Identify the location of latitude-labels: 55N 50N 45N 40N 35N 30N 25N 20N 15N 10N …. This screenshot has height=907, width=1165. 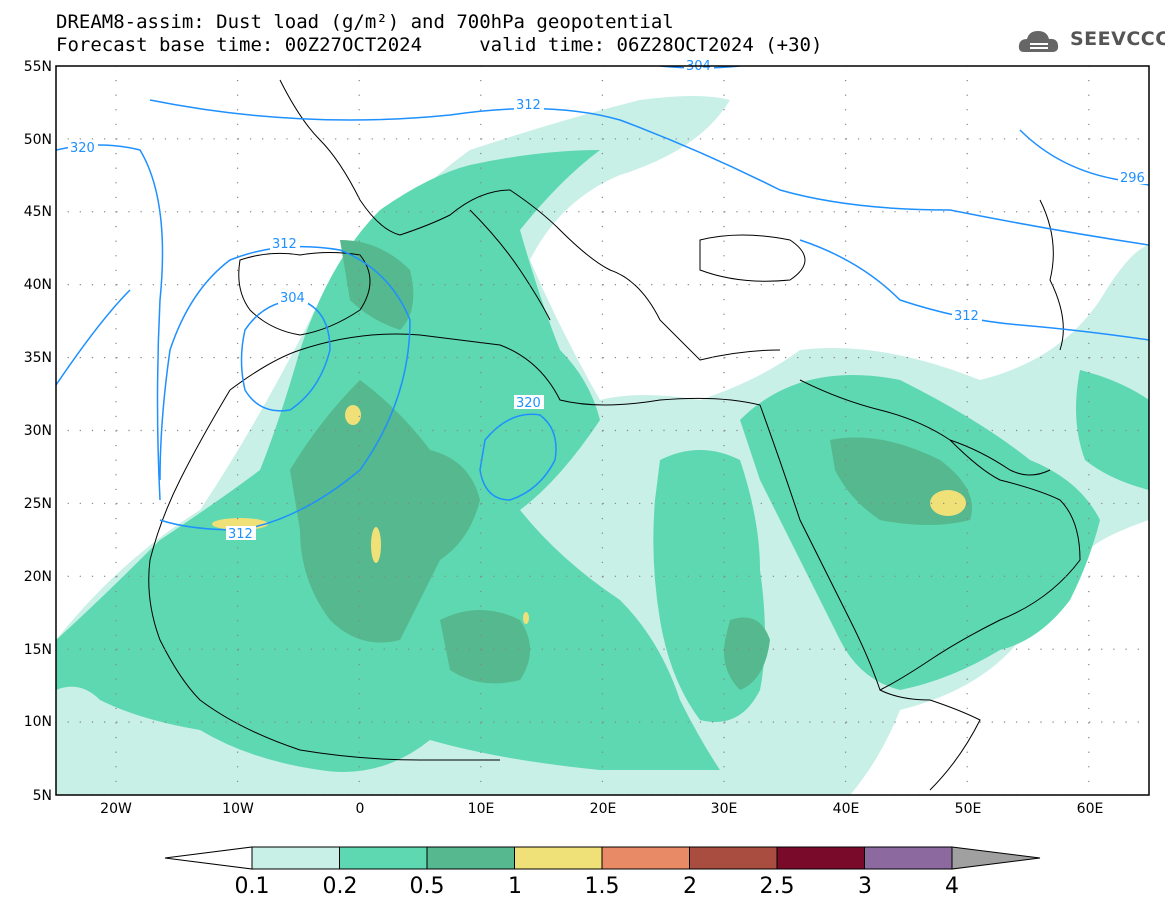
(38, 431).